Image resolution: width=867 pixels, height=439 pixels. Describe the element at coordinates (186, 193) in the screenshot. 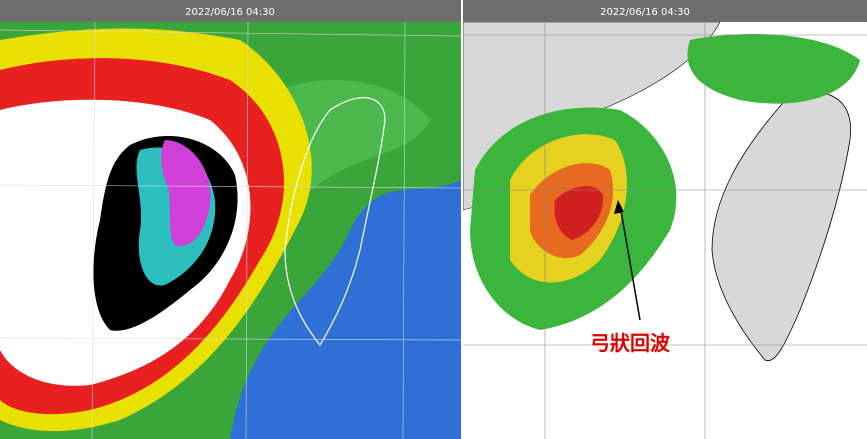

I see `cloud-magenta` at that location.